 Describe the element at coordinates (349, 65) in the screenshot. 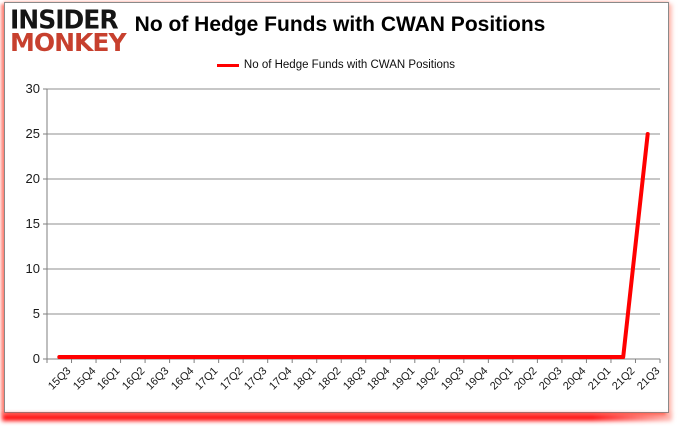

I see `legend-label: No of Hedge Funds with CWAN Positions` at that location.